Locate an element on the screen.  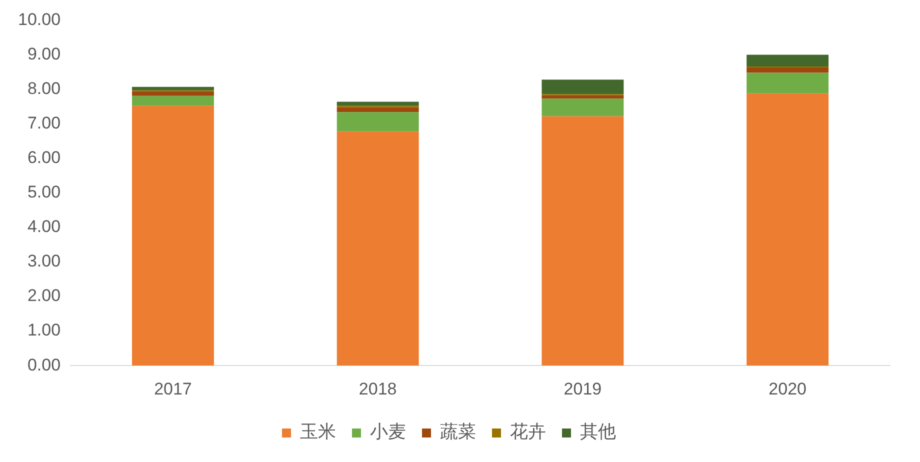
x-tick-label: 2020 is located at coordinates (787, 388).